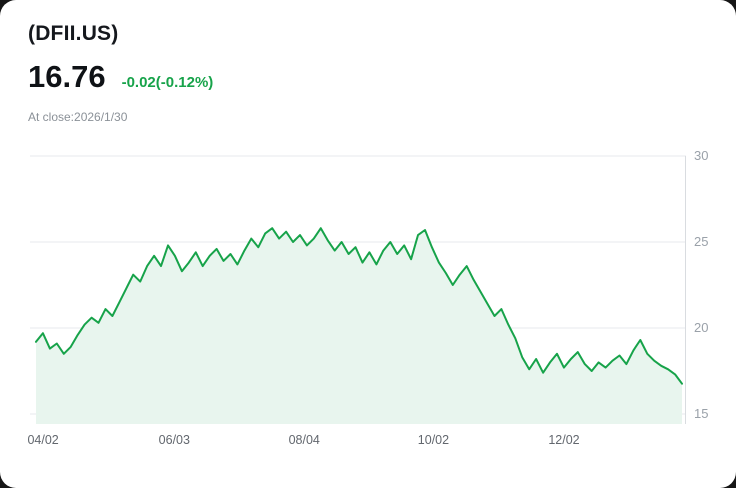  Describe the element at coordinates (78, 117) in the screenshot. I see `as-of-label: At close:2026/1/30` at that location.